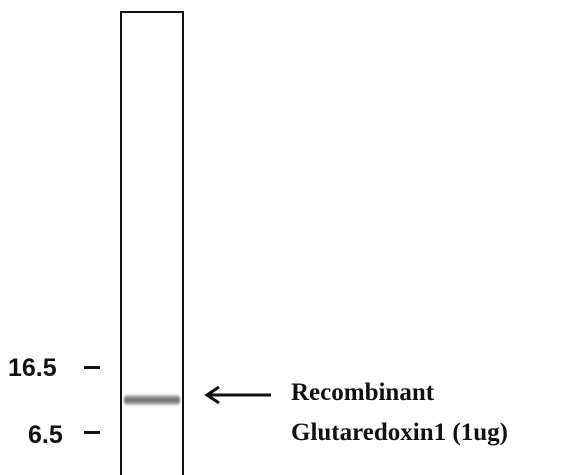 The height and width of the screenshot is (475, 581). What do you see at coordinates (45, 435) in the screenshot?
I see `marker-label-6-5: 6.5` at bounding box center [45, 435].